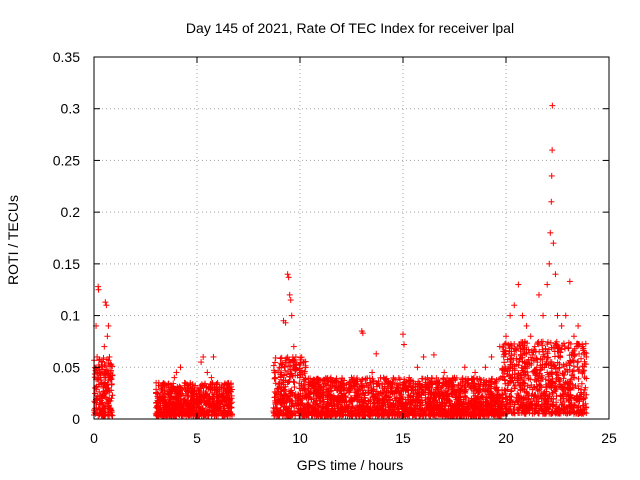  What do you see at coordinates (94, 438) in the screenshot?
I see `x-tick-label: 0` at bounding box center [94, 438].